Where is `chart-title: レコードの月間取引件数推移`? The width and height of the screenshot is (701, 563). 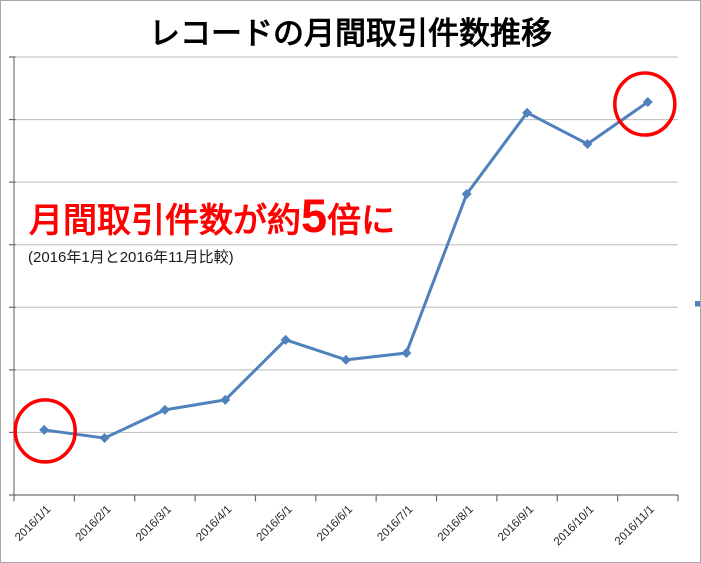
chart-title: レコードの月間取引件数推移 is located at coordinates (350, 33).